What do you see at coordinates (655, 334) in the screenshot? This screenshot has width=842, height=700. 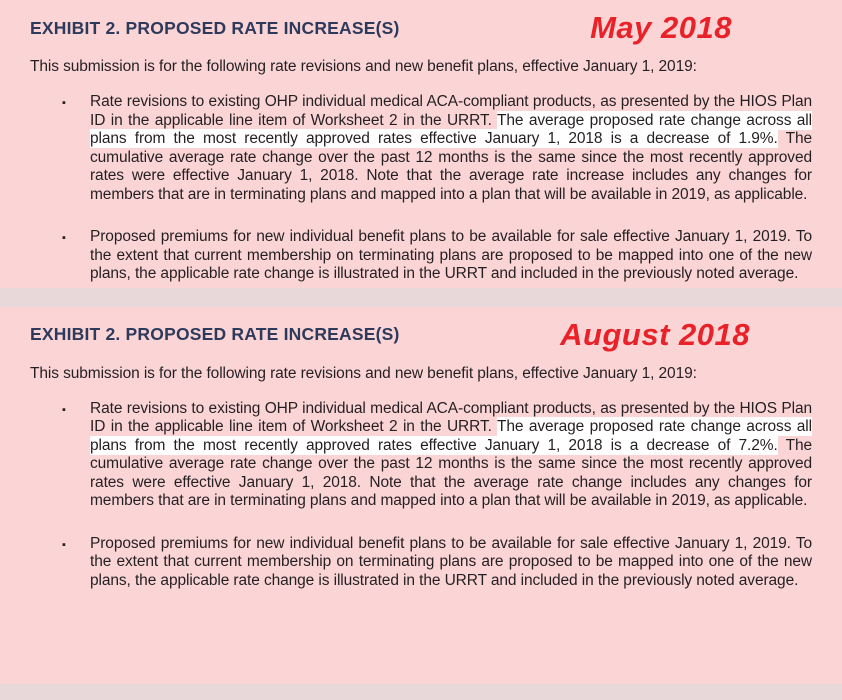 I see `date-annotation: August 2018` at bounding box center [655, 334].